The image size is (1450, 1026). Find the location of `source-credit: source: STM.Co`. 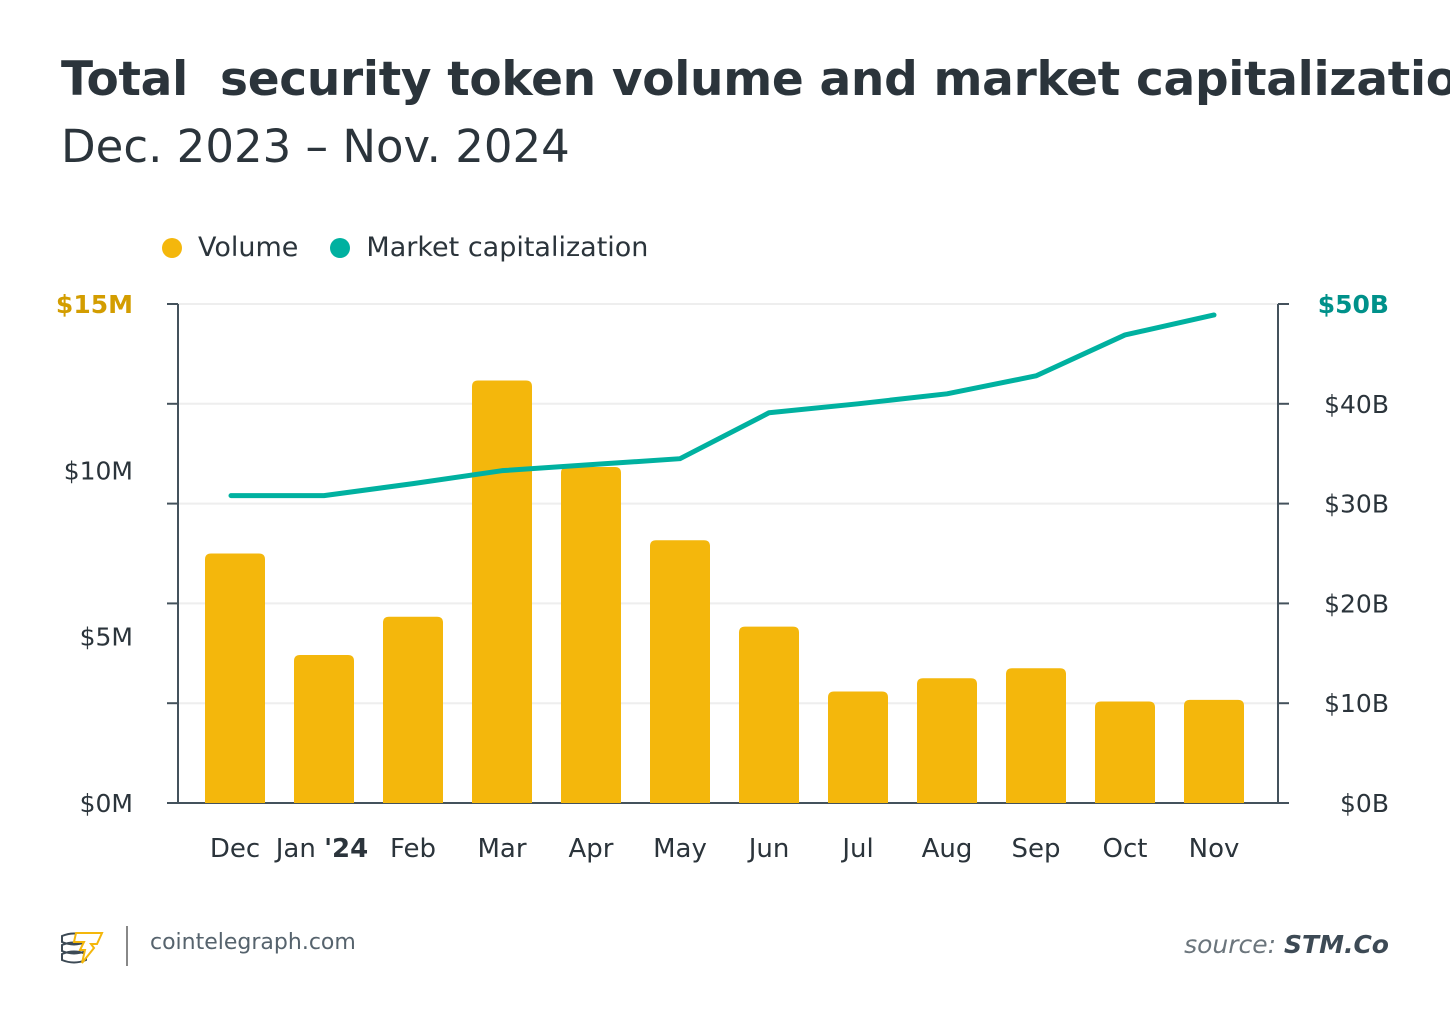

source-credit: source: STM.Co is located at coordinates (1286, 944).